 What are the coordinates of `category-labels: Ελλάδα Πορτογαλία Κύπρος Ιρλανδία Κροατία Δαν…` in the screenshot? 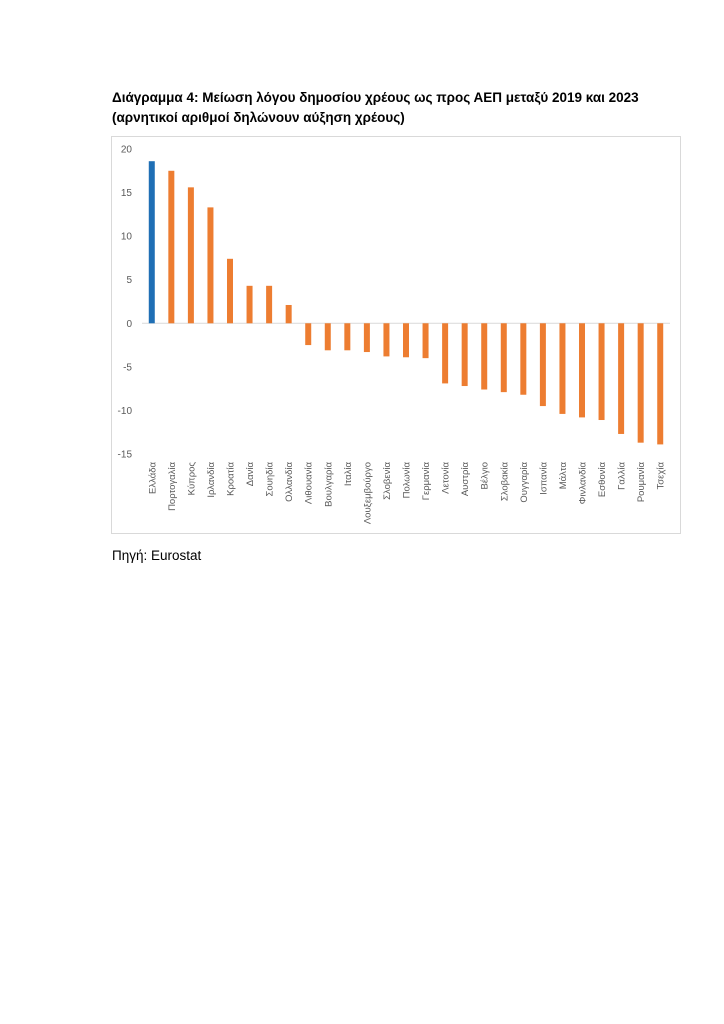 It's located at (406, 492).